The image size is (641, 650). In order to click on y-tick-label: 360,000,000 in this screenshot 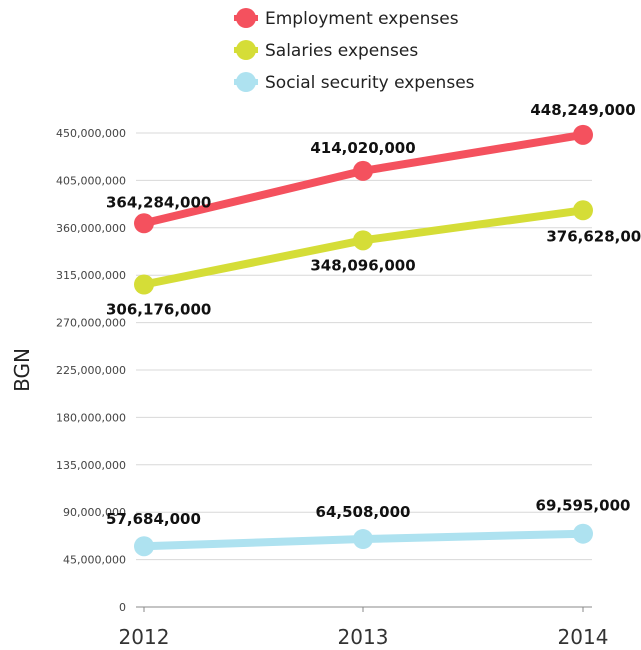, I will do `click(91, 228)`.